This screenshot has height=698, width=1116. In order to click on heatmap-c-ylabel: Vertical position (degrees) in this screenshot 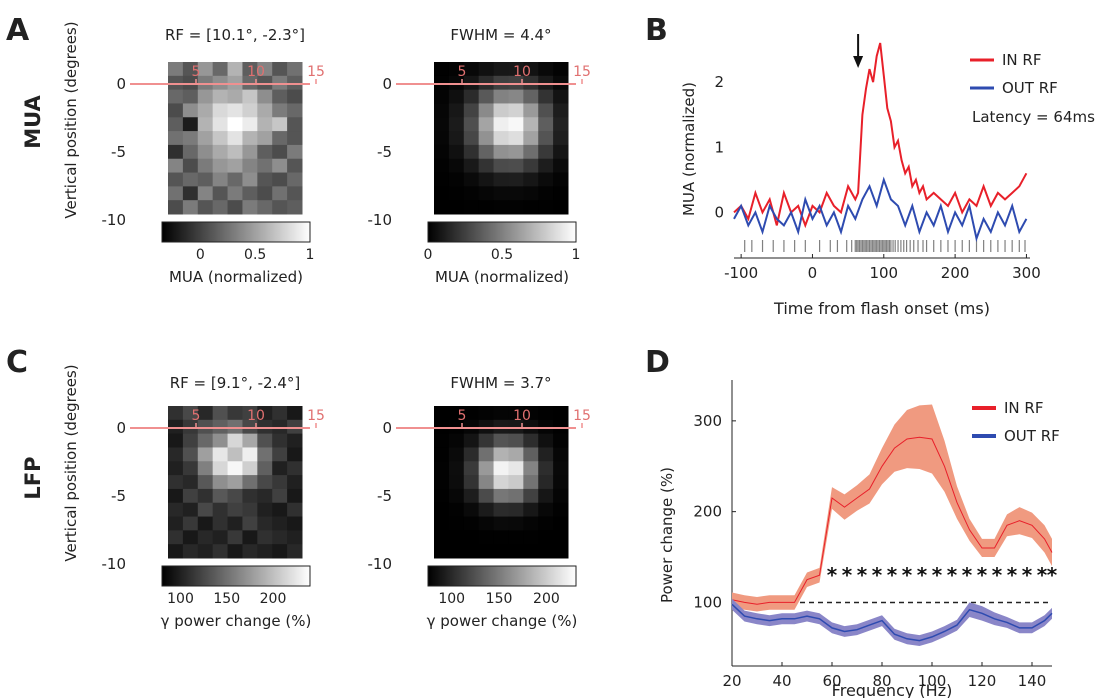, I will do `click(71, 462)`.